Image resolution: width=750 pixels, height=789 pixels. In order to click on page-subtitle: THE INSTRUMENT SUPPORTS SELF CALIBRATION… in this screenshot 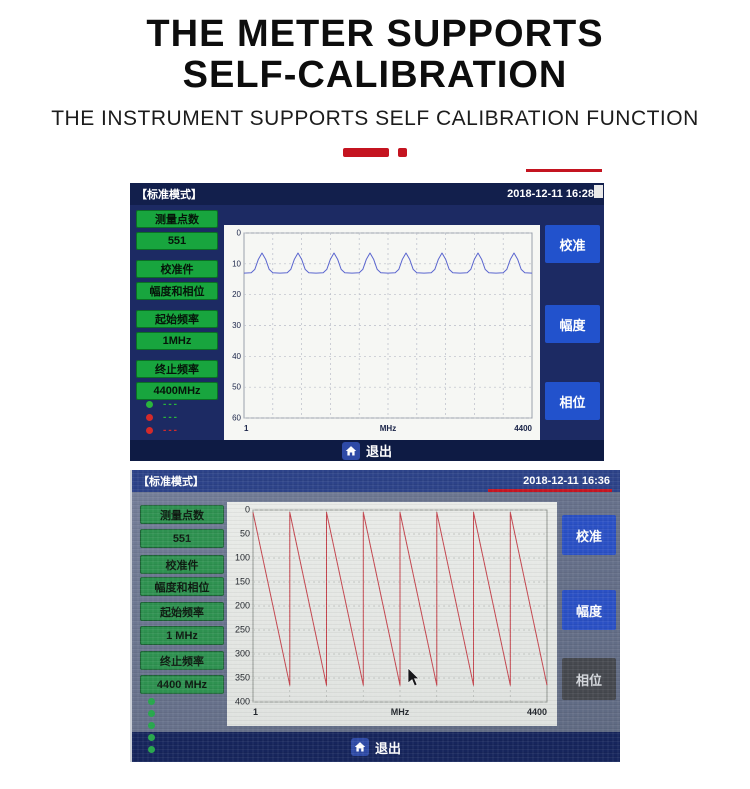, I will do `click(375, 118)`.